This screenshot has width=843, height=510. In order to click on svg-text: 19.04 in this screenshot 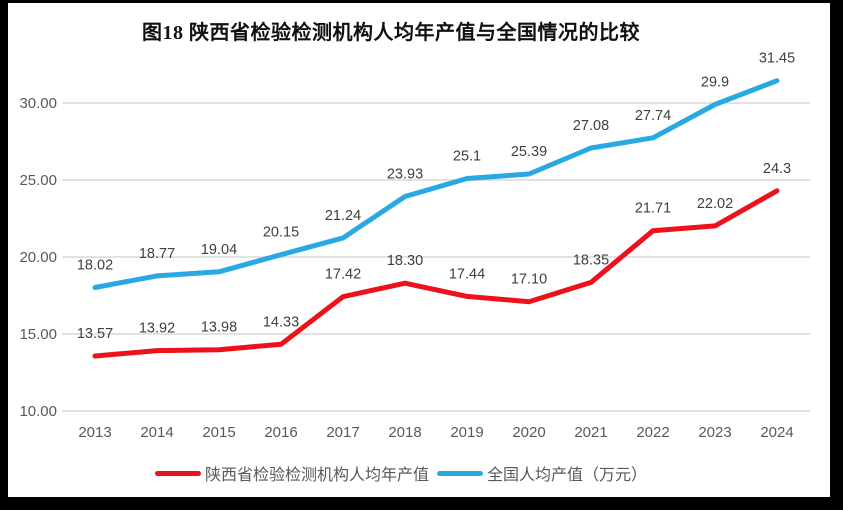, I will do `click(219, 250)`.